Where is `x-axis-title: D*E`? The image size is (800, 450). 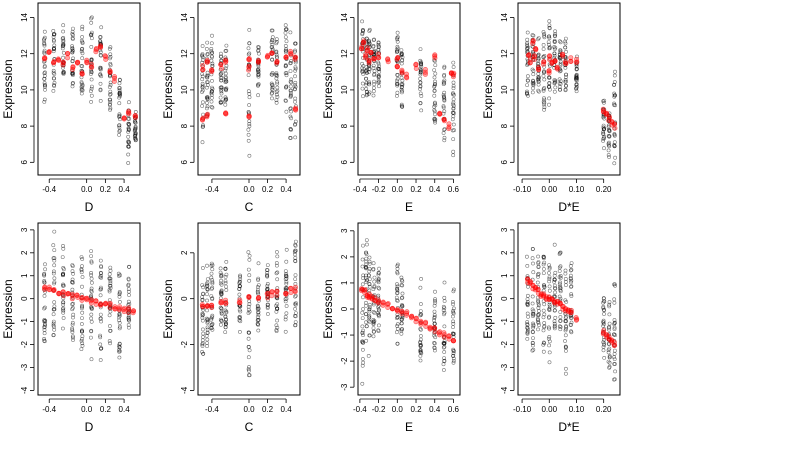
x-axis-title: D*E is located at coordinates (568, 207).